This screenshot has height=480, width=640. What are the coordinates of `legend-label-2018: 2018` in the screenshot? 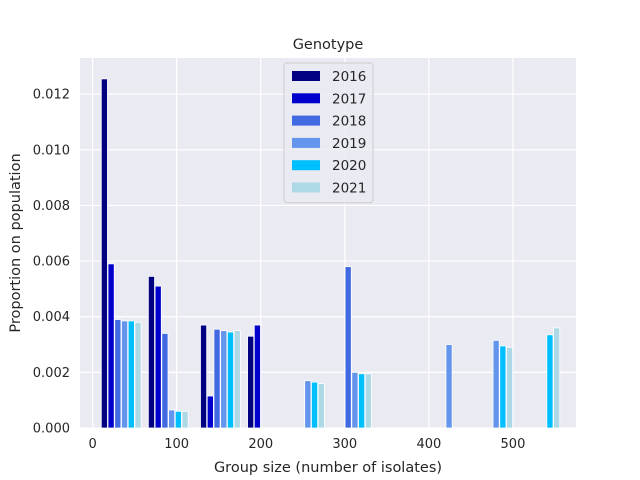 It's located at (349, 122).